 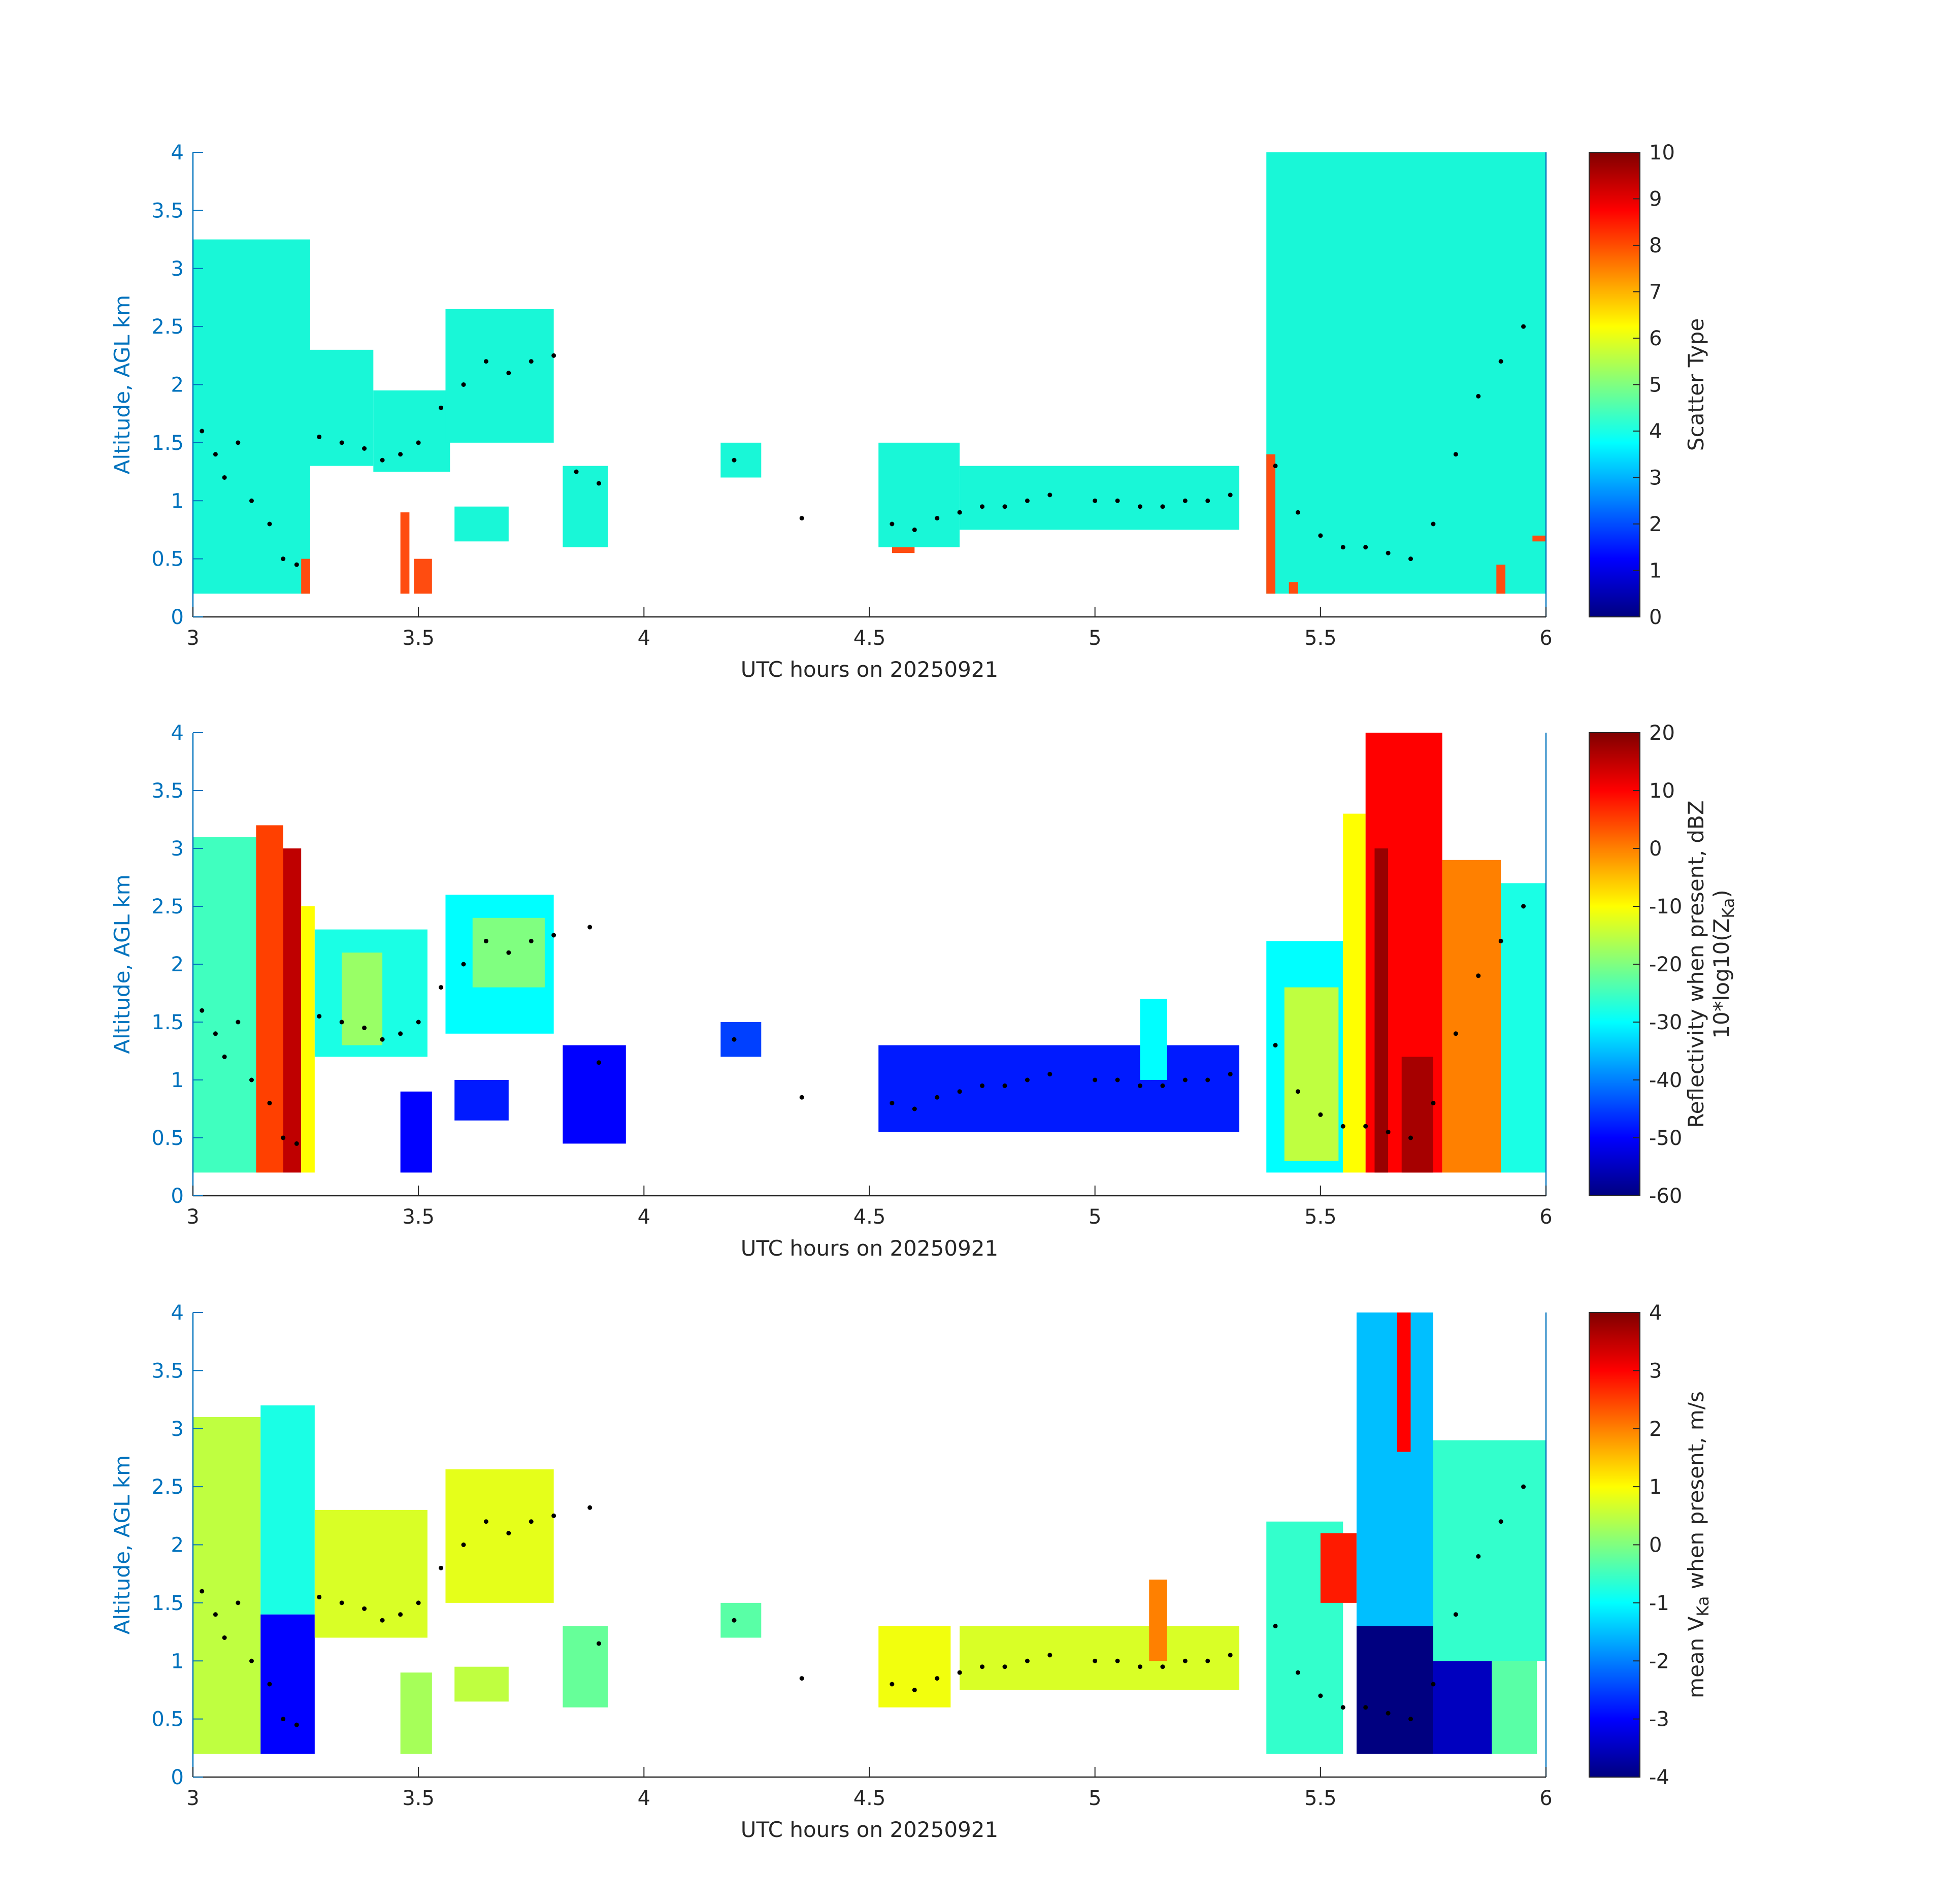 I want to click on y-tick-label: 0.5, so click(x=167, y=560).